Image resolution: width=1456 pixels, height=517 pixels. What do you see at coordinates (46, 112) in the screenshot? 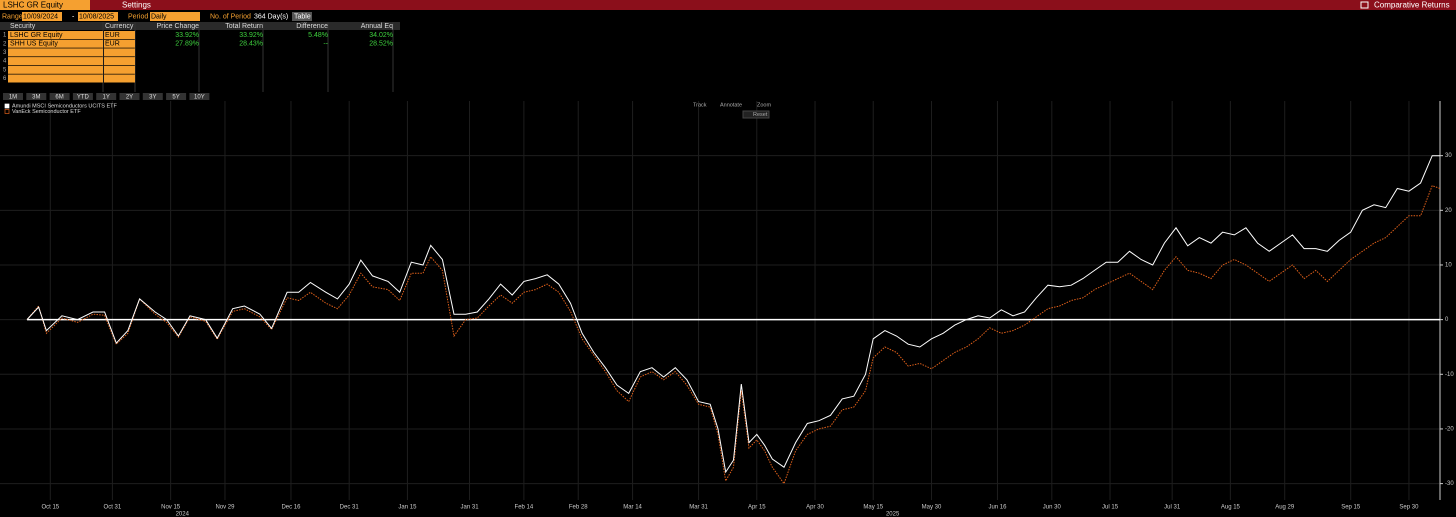
I see `legend-label: VanEck Semiconductor ETF` at bounding box center [46, 112].